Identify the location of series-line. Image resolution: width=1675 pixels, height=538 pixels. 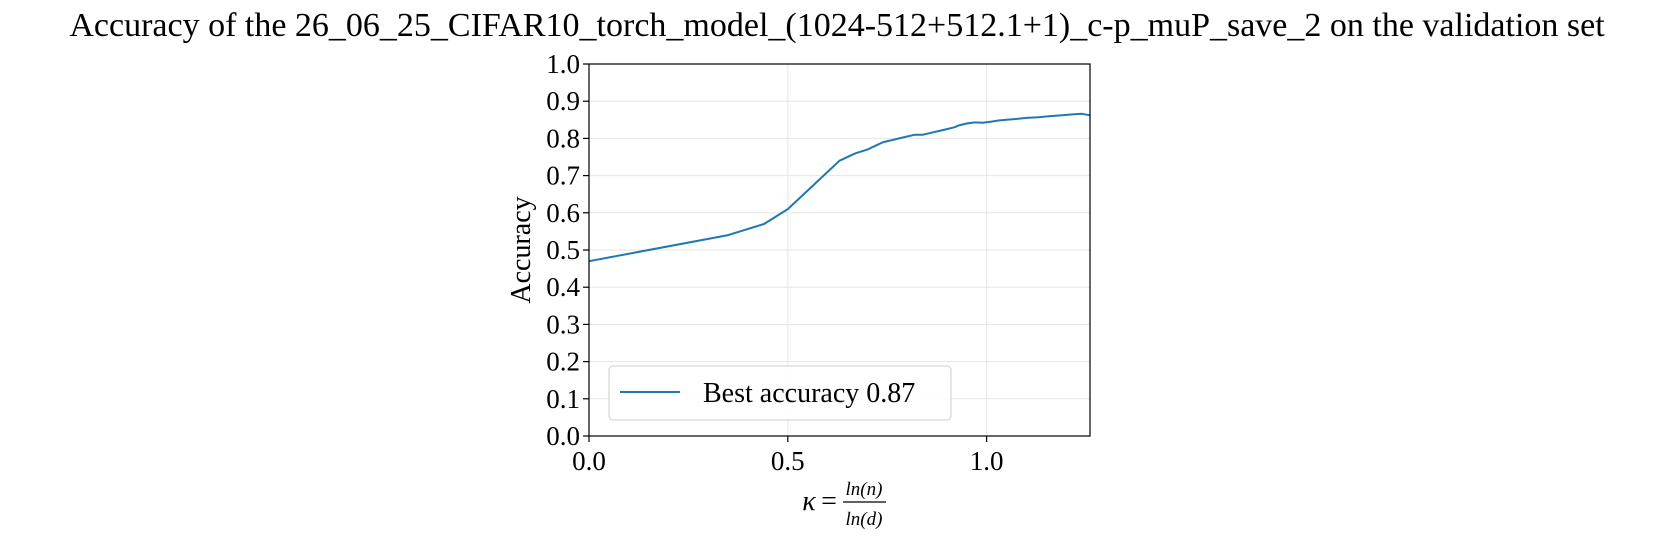
(839, 187).